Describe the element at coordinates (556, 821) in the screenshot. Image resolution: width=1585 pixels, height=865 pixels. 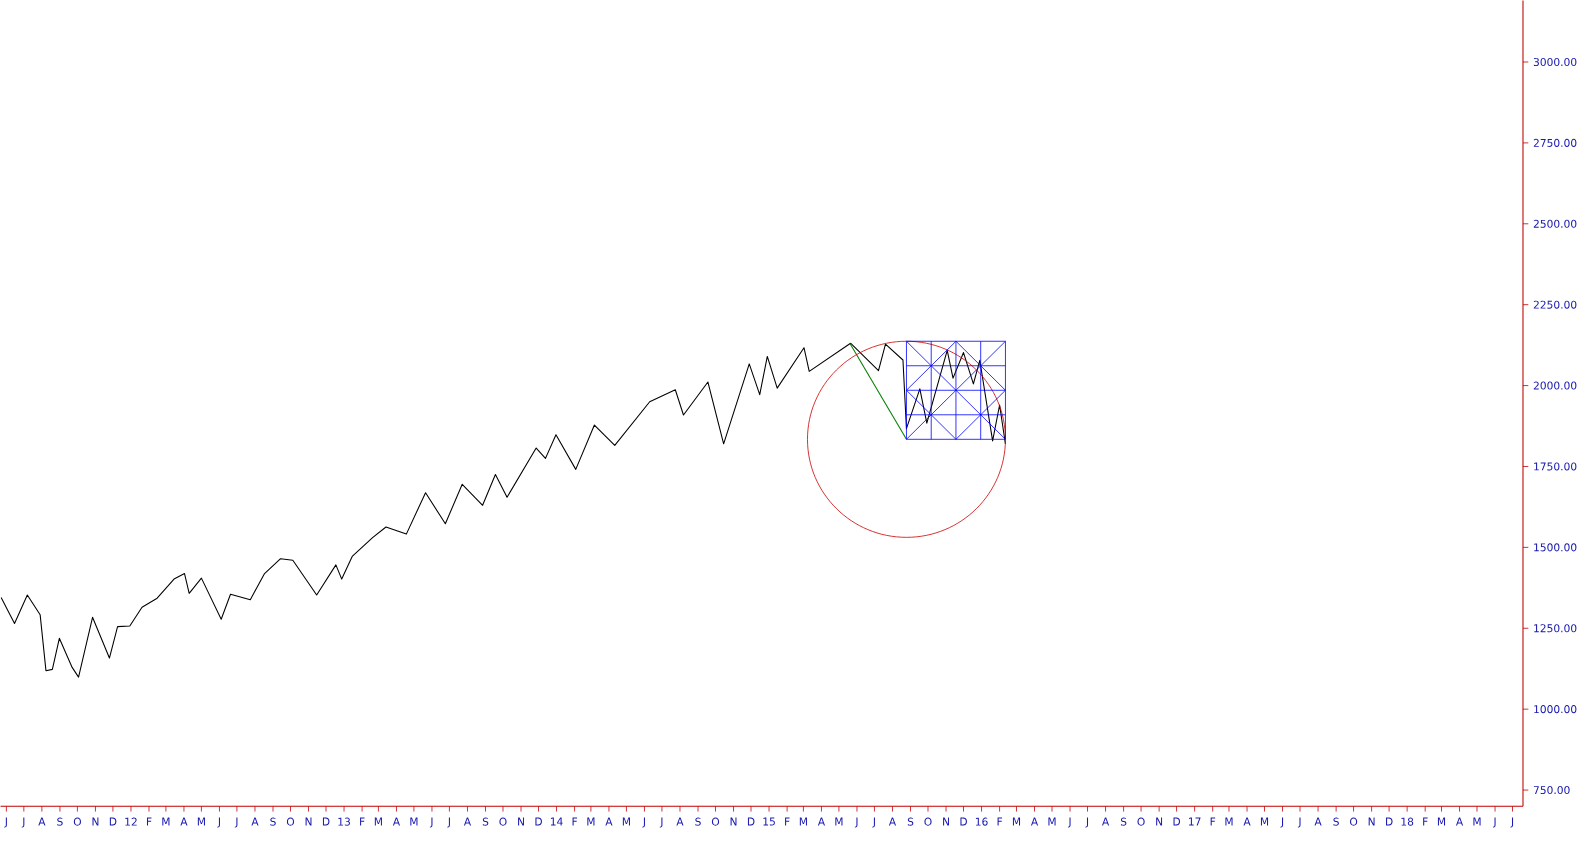
I see `x-tick-label: 14` at that location.